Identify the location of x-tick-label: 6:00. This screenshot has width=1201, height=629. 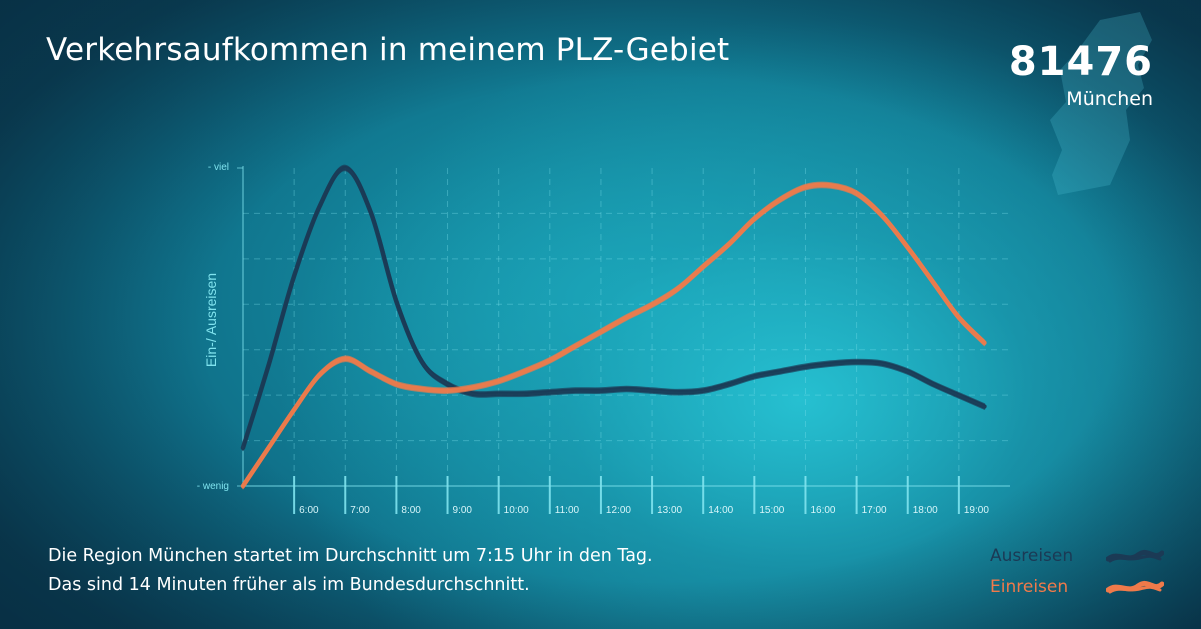
(309, 510).